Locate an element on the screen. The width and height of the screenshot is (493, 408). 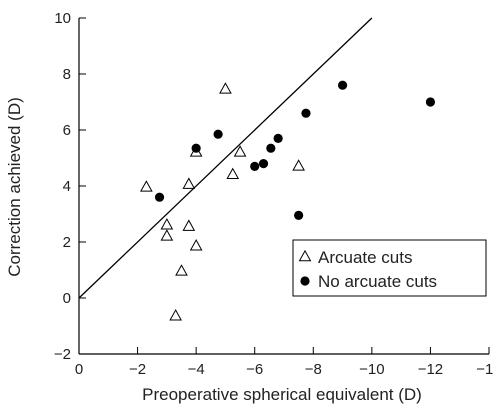
legend-triangle-icon is located at coordinates (305, 255).